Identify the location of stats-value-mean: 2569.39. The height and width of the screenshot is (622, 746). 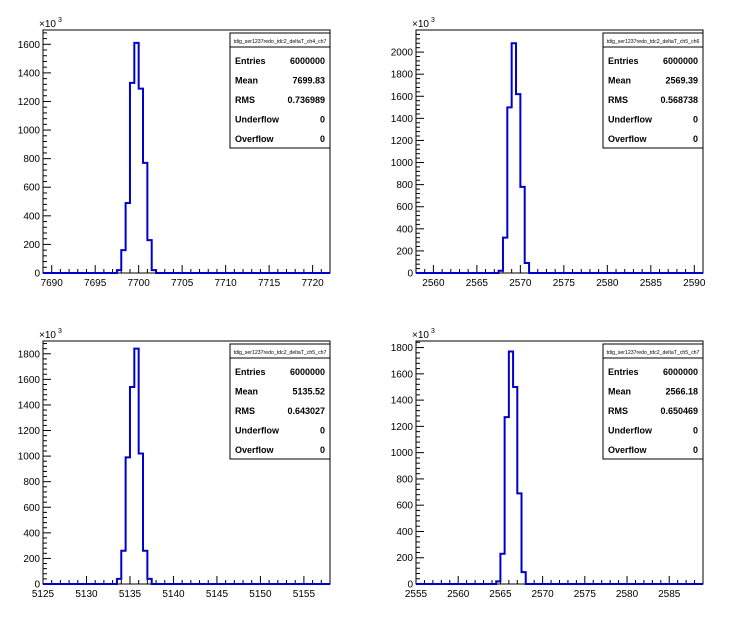
(681, 81).